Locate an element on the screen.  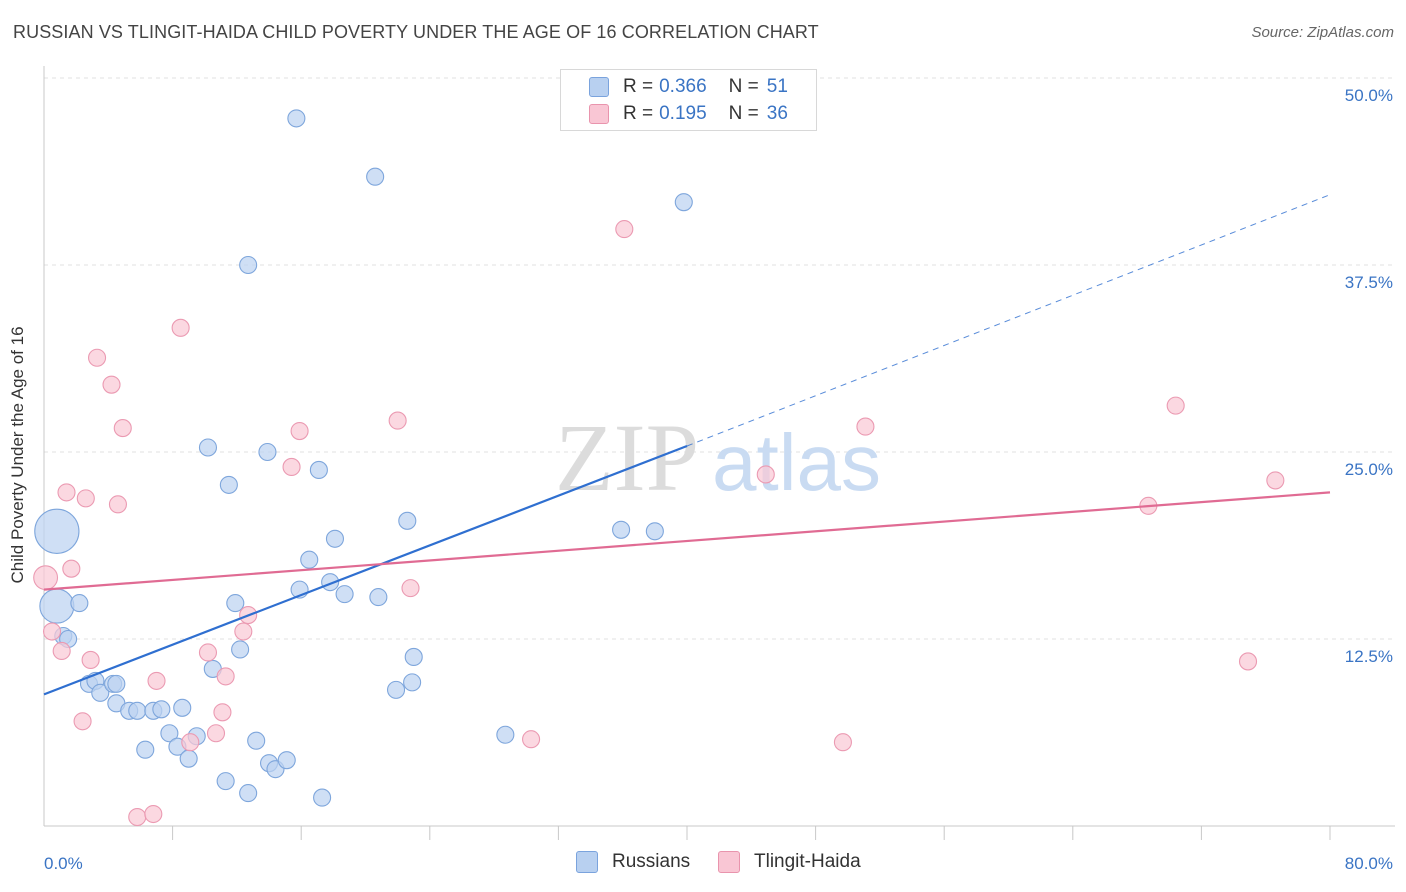
x-tick-label: 0.0% is located at coordinates (63, 863).